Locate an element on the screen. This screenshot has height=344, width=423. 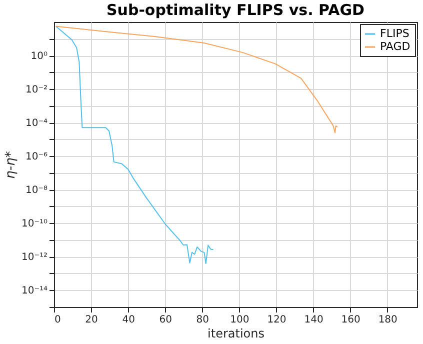
x-tick-label: 20 is located at coordinates (91, 320).